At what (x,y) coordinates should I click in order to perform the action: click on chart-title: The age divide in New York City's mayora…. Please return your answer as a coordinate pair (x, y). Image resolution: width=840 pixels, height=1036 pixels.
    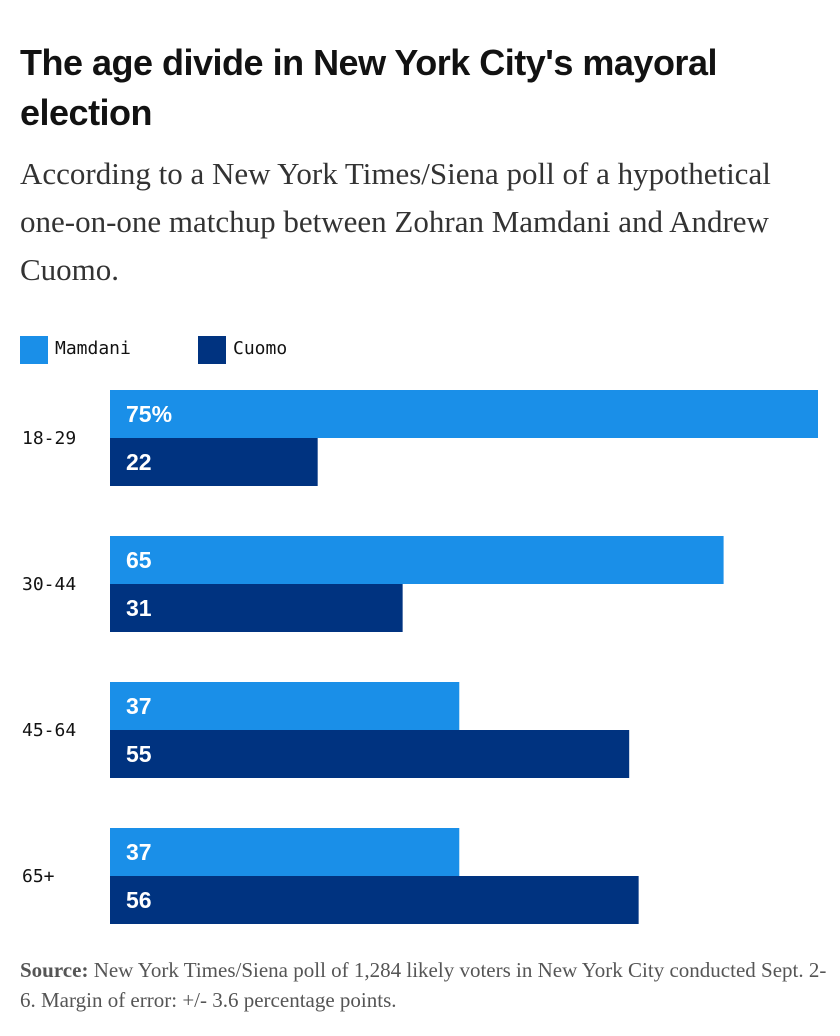
    Looking at the image, I should click on (368, 87).